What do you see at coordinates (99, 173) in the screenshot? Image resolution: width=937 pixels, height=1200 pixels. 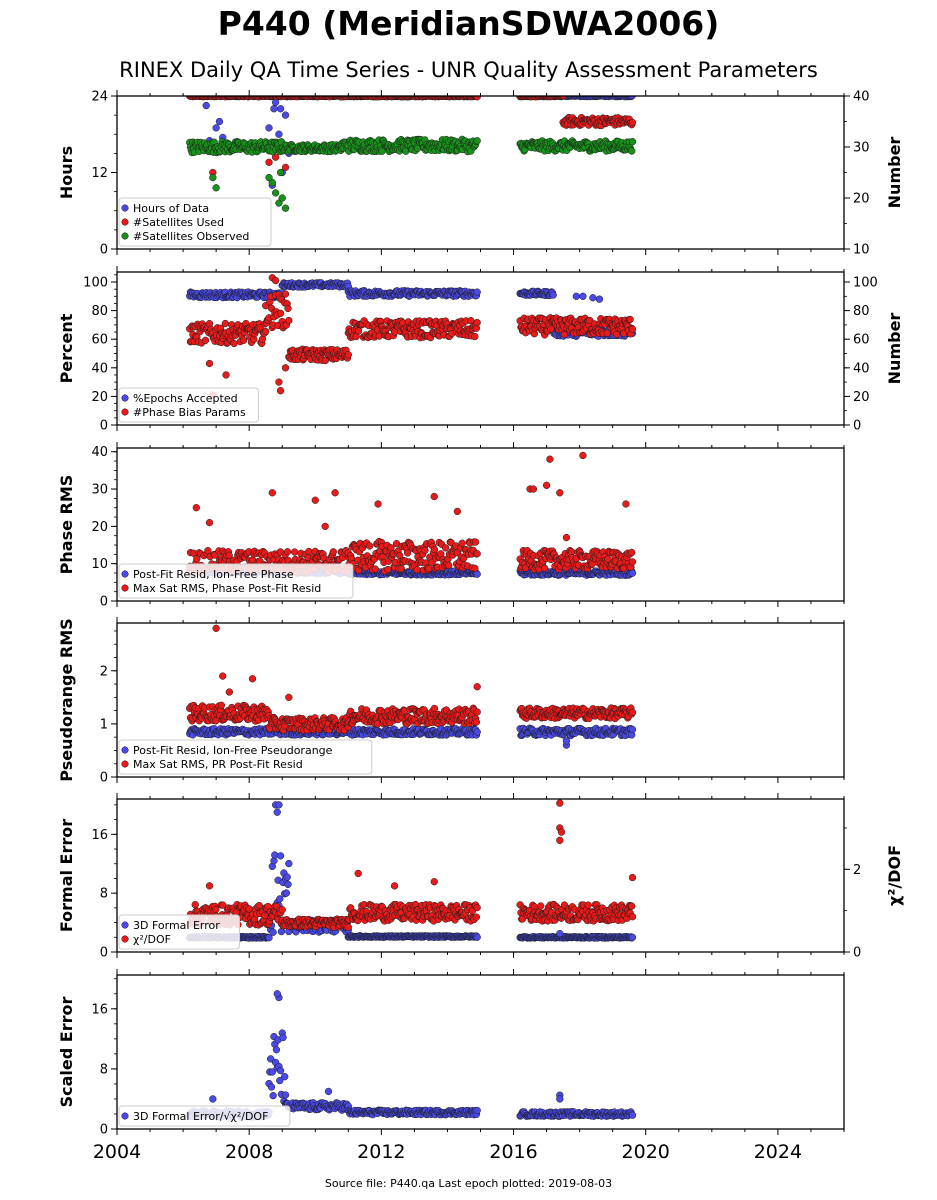 I see `y-tick-label: 12` at bounding box center [99, 173].